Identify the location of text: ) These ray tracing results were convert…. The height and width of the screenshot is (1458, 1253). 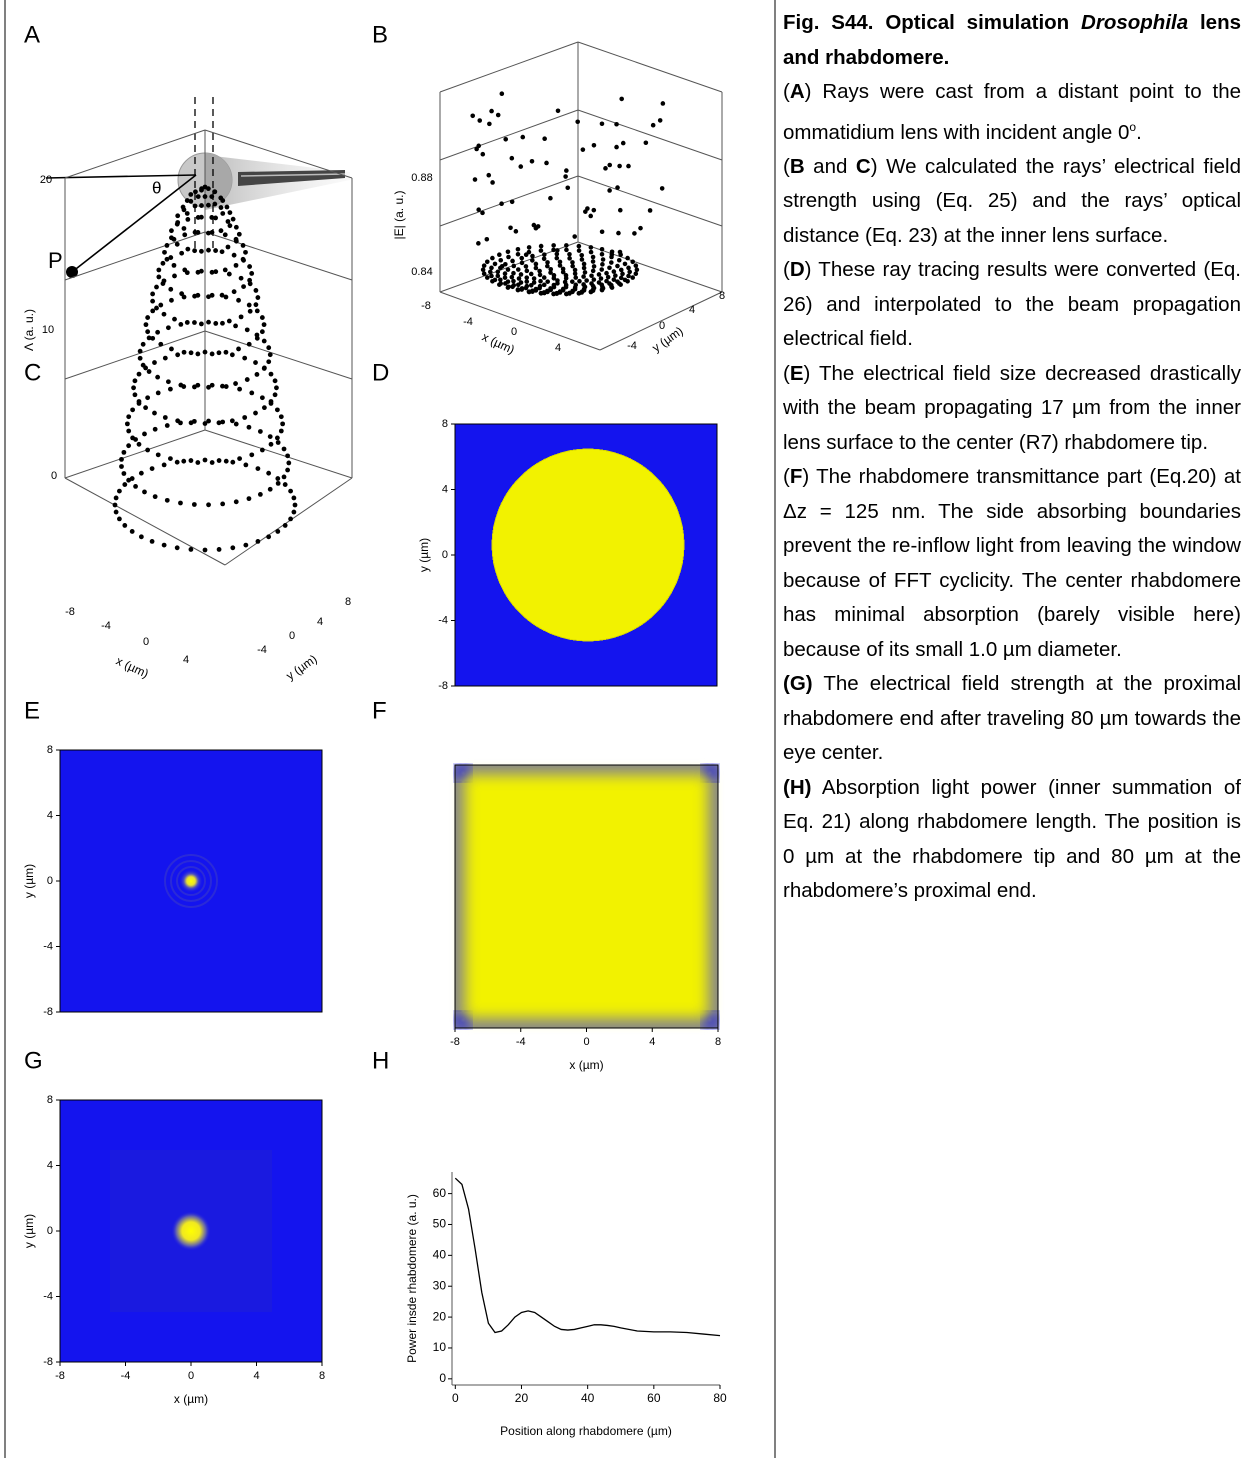
(1012, 304).